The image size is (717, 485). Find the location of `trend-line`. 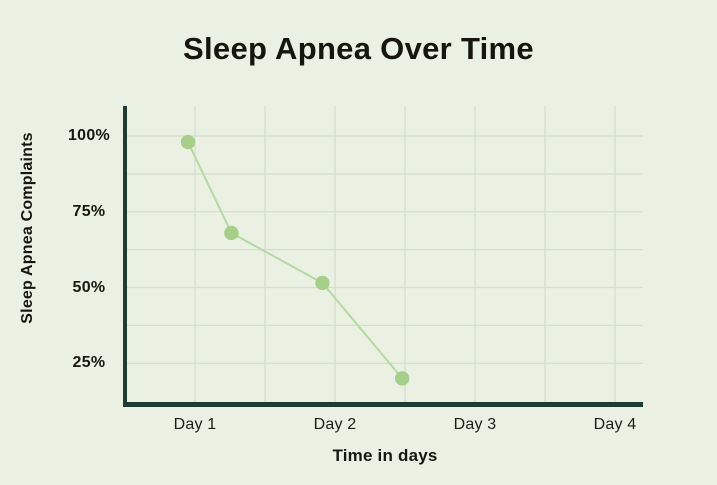

trend-line is located at coordinates (295, 260).